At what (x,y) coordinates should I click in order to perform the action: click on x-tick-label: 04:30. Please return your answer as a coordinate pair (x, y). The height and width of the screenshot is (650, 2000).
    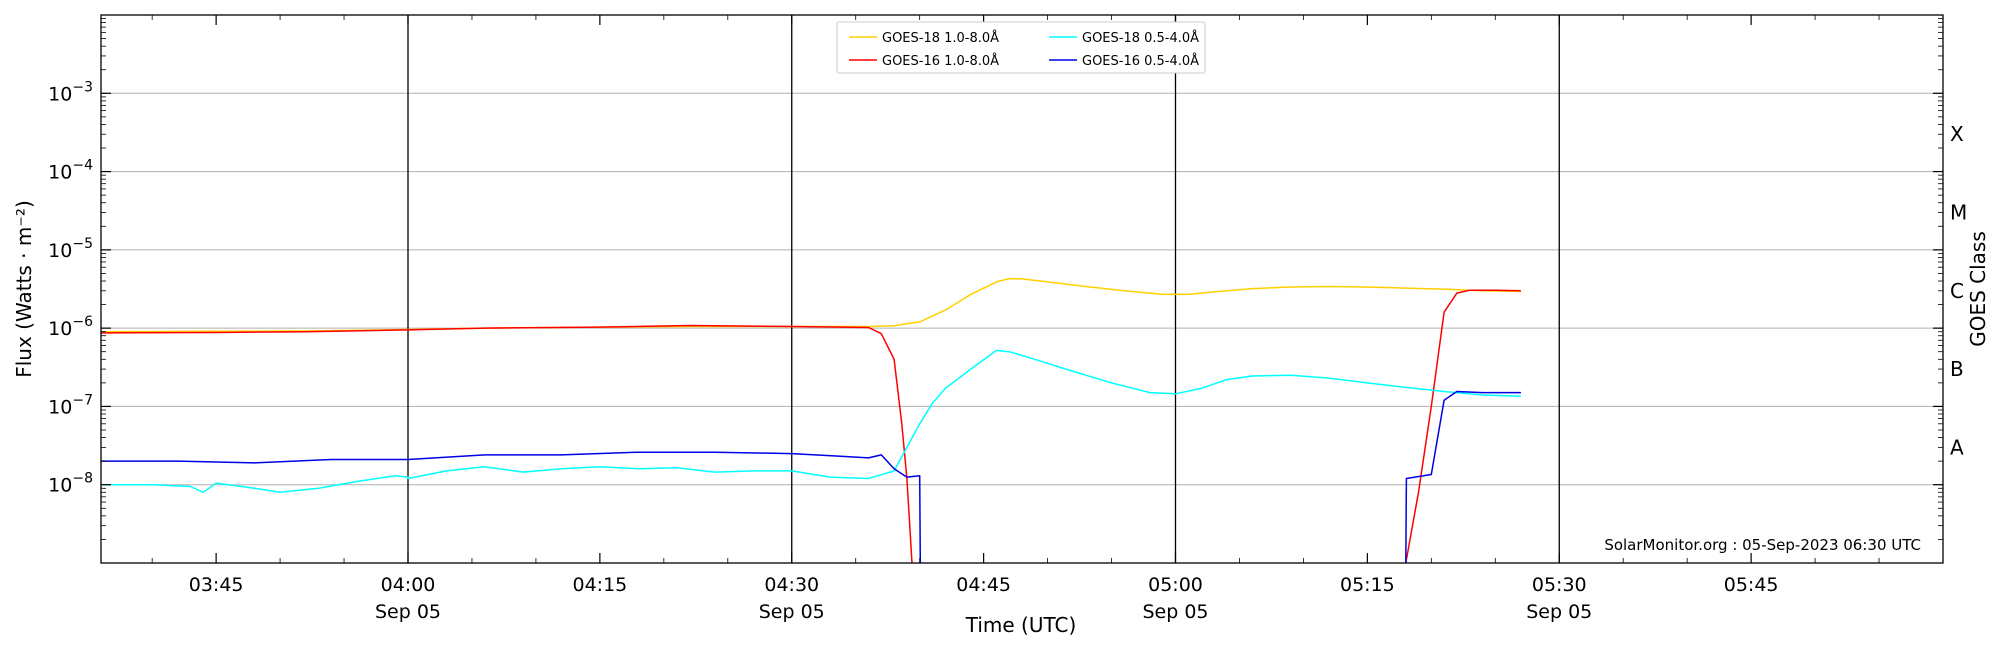
    Looking at the image, I should click on (791, 585).